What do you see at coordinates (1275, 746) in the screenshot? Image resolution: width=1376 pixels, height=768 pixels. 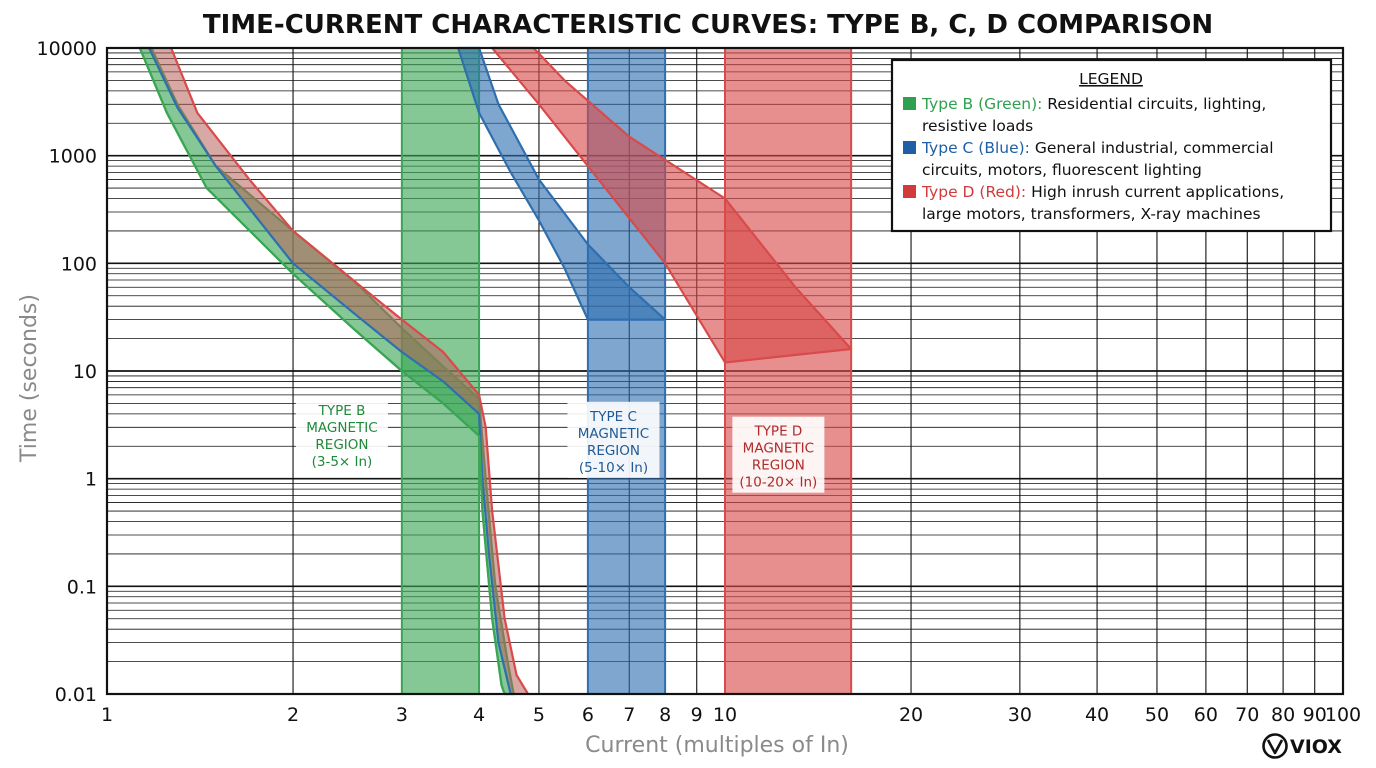 I see `viox-logo-icon` at bounding box center [1275, 746].